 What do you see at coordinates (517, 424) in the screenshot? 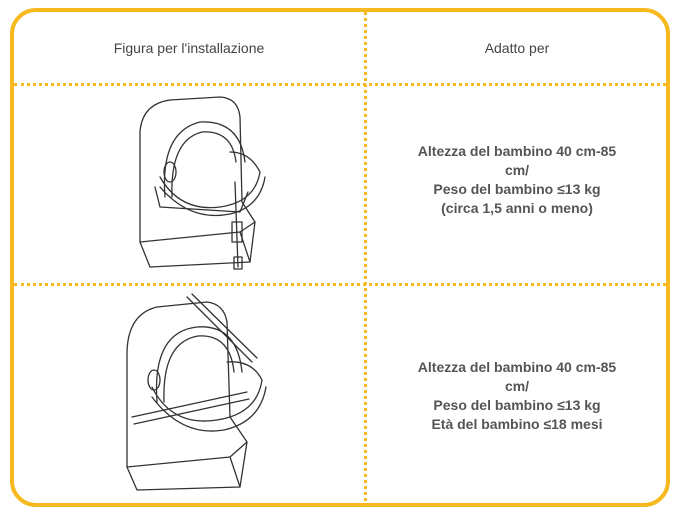
I see `cell-text: Età del bambino ≤18 mesi` at bounding box center [517, 424].